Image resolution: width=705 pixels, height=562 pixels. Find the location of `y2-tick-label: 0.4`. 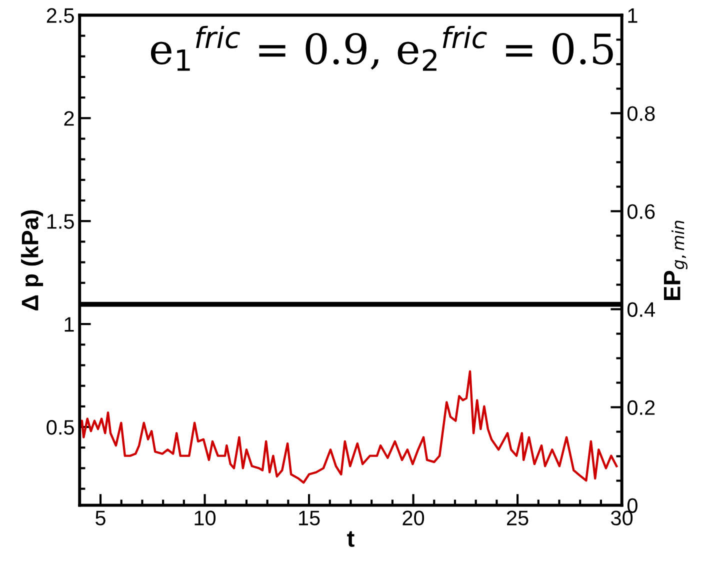

y2-tick-label: 0.4 is located at coordinates (641, 309).